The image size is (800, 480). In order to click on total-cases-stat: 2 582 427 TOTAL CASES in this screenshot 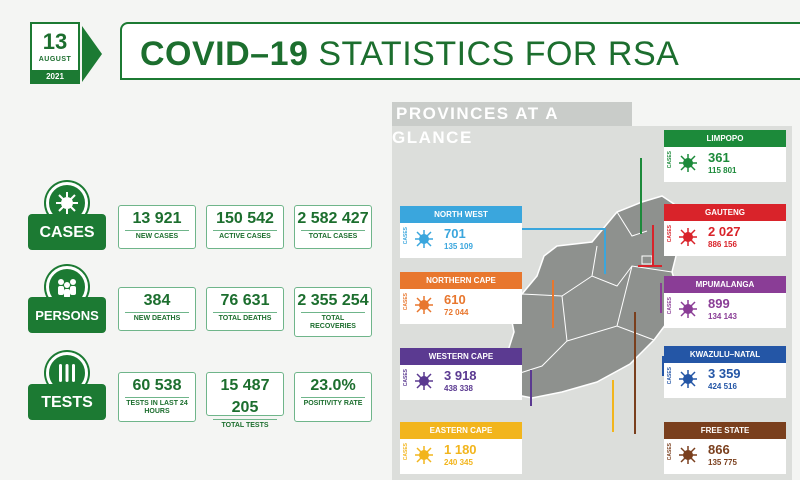, I will do `click(333, 227)`.